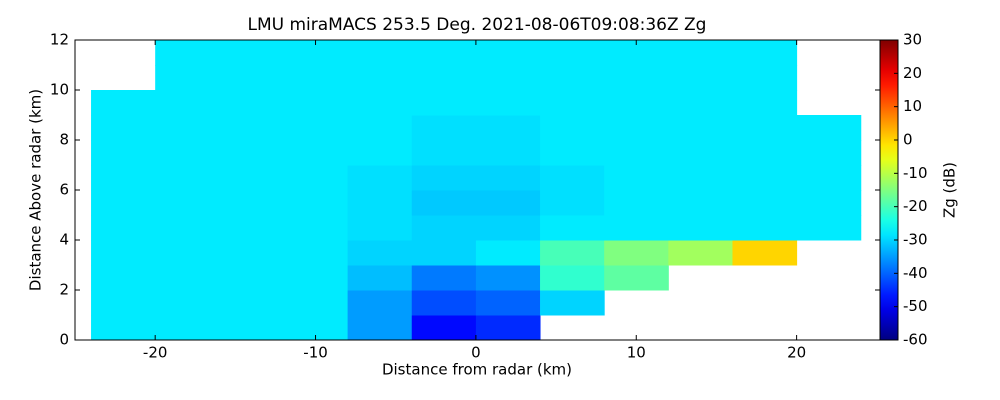 The height and width of the screenshot is (400, 1000). I want to click on colorbar-tick-label: -50, so click(915, 306).